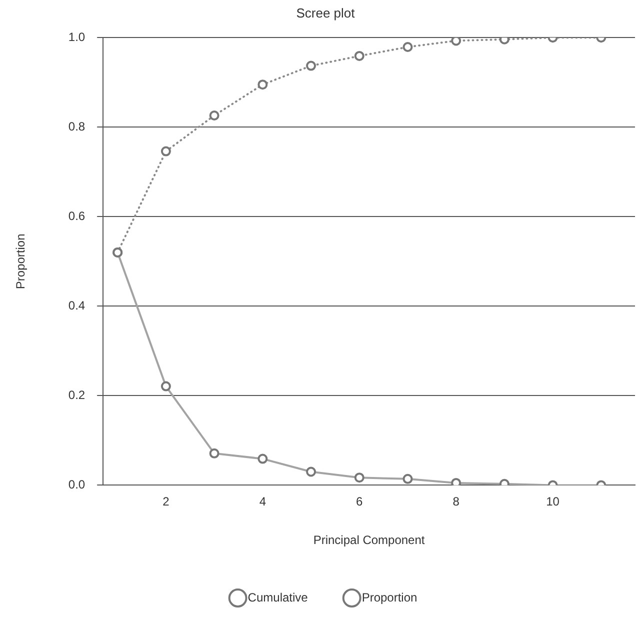  What do you see at coordinates (166, 501) in the screenshot?
I see `x-tick-label: 2` at bounding box center [166, 501].